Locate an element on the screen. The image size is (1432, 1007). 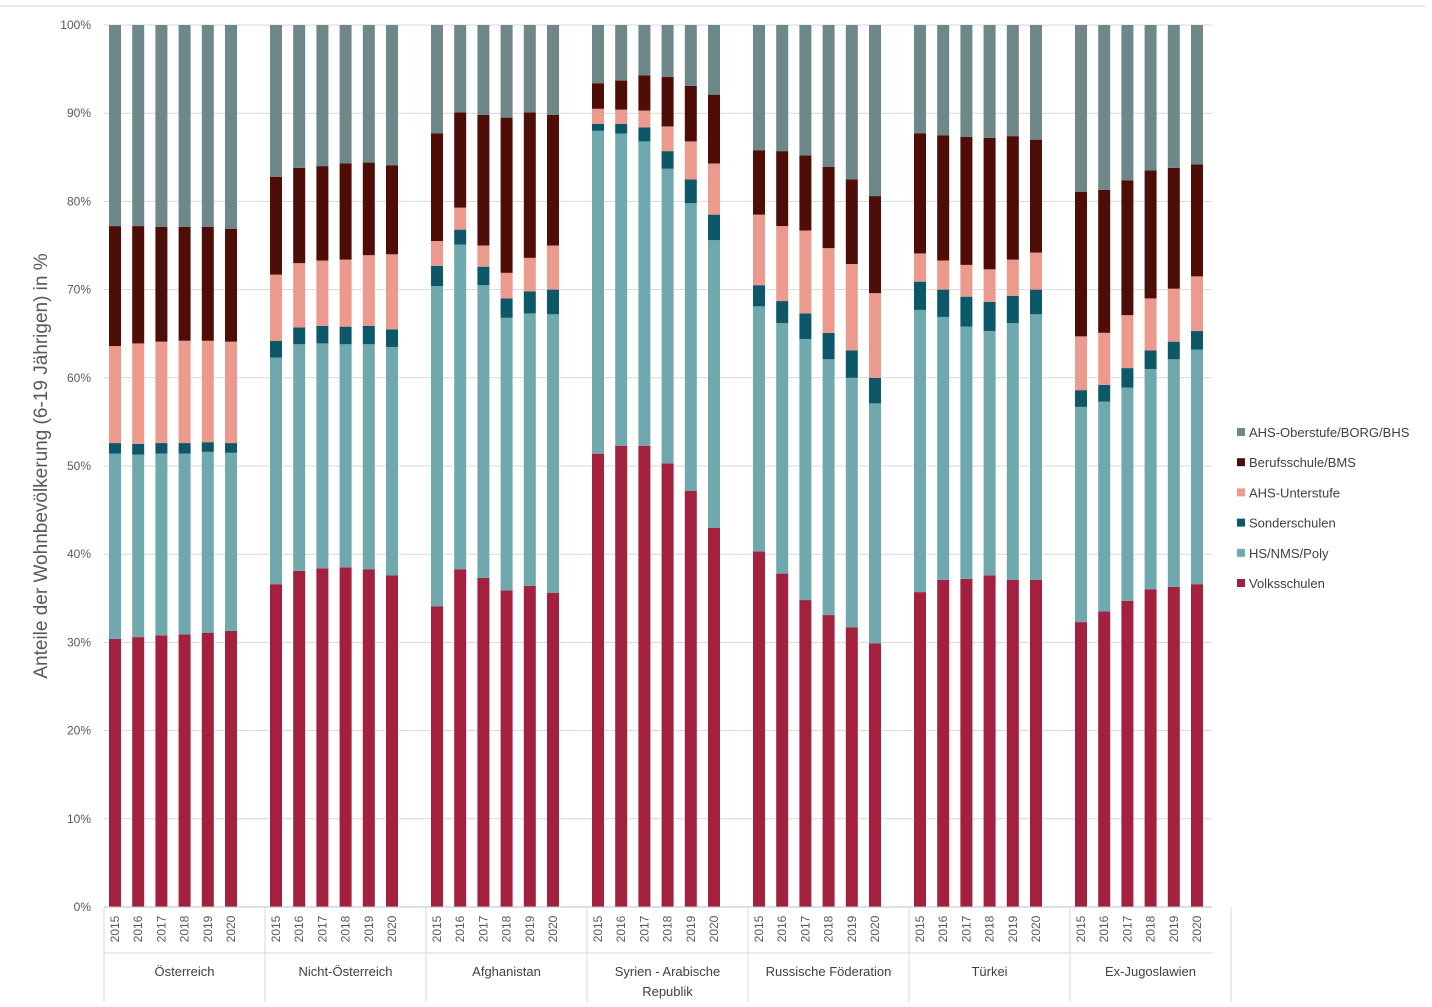
y-tick-label: 60% is located at coordinates (79, 378).